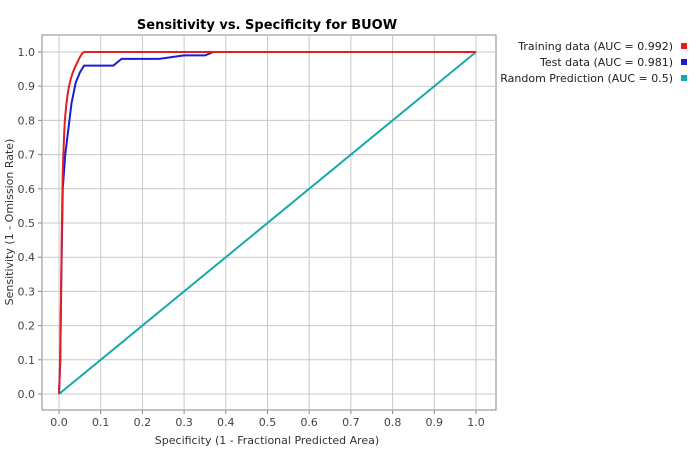 This screenshot has width=700, height=450. What do you see at coordinates (59, 422) in the screenshot?
I see `x-tick-label: 0.0` at bounding box center [59, 422].